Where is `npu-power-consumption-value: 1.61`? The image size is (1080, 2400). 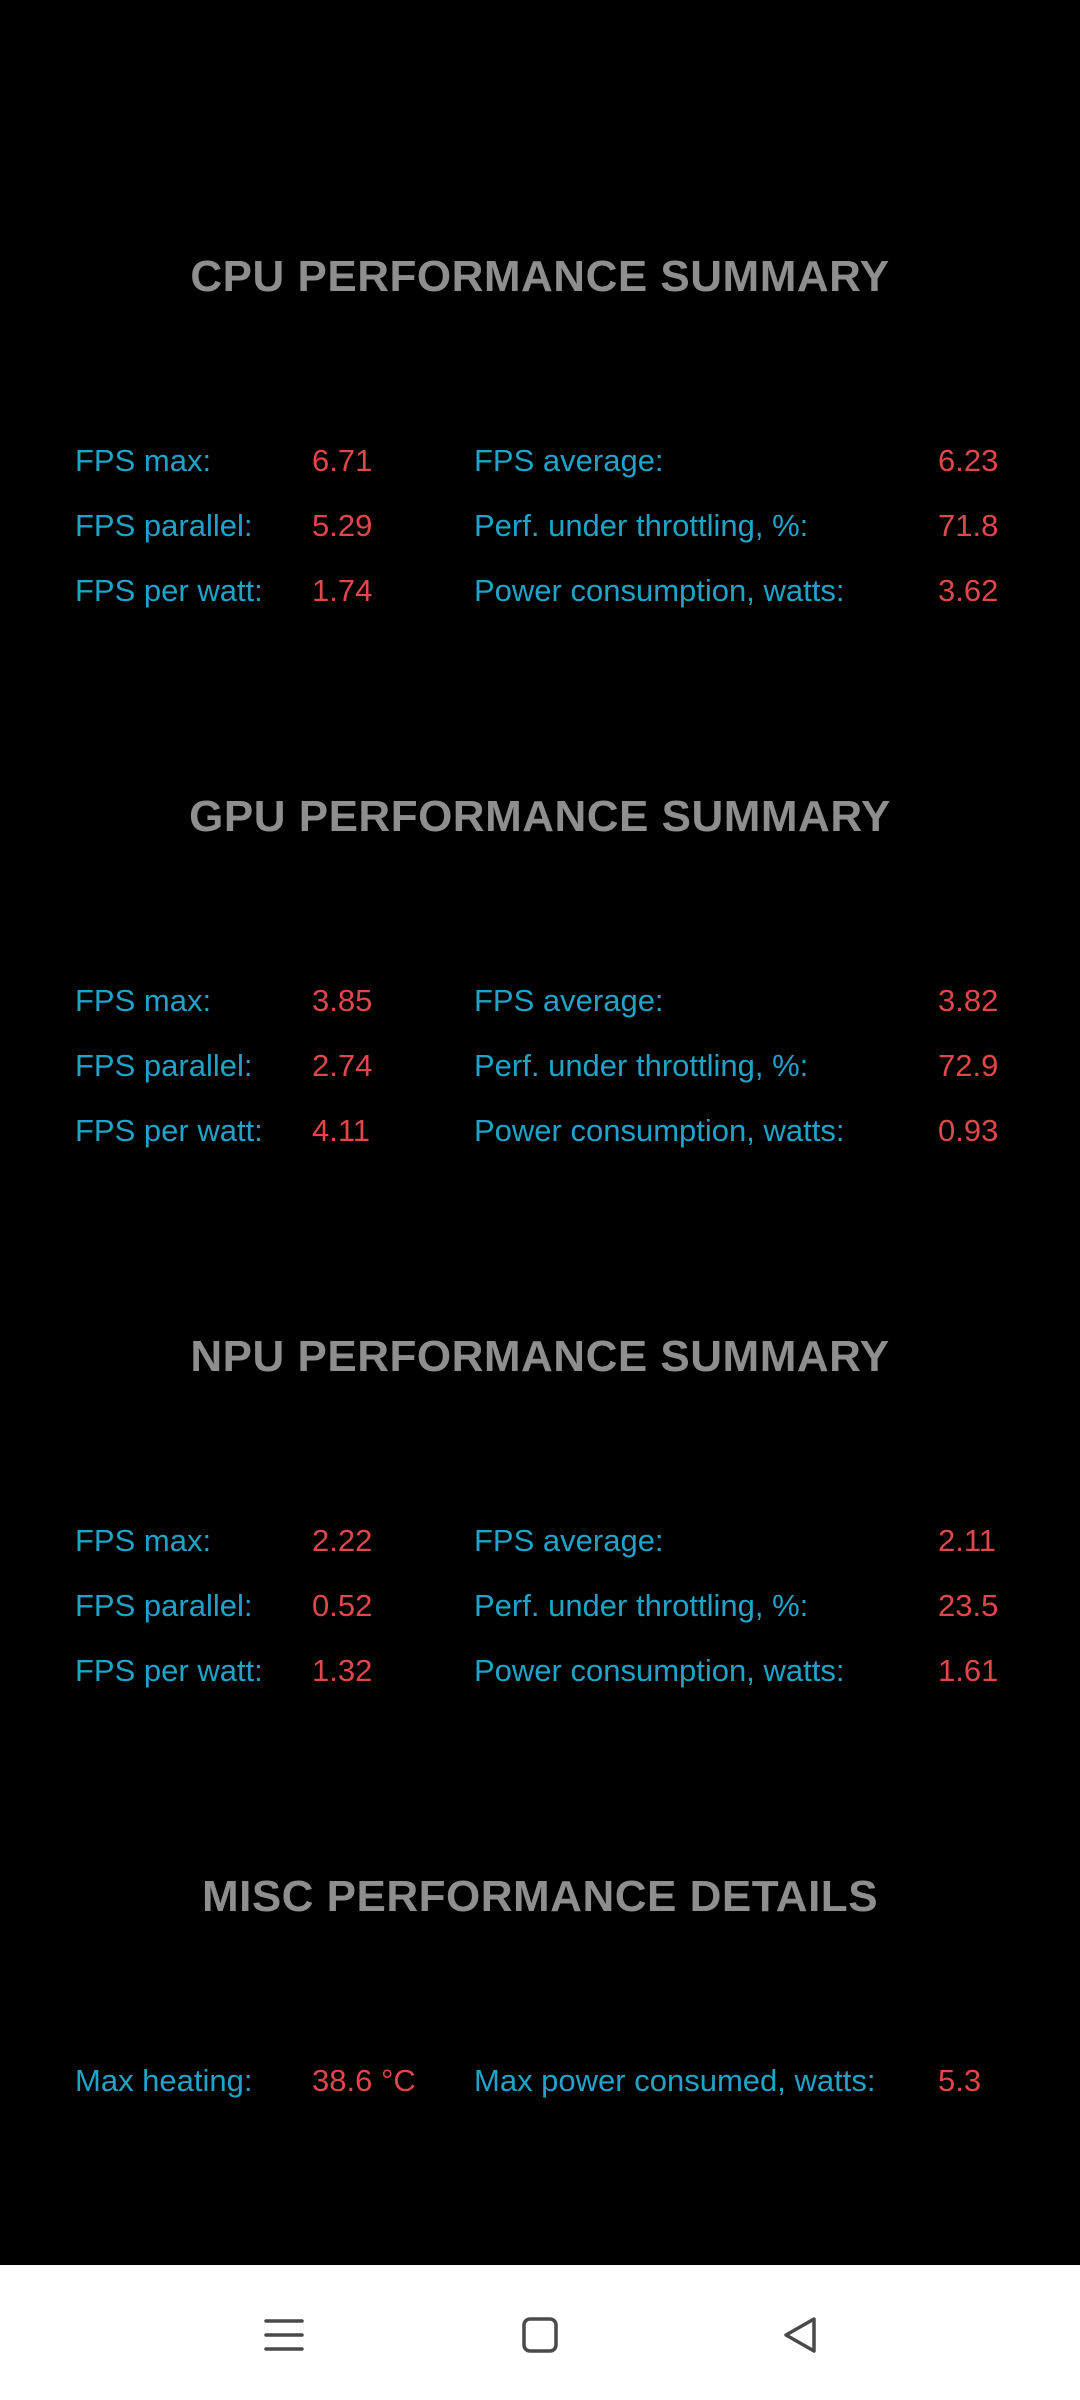 npu-power-consumption-value: 1.61 is located at coordinates (968, 1670).